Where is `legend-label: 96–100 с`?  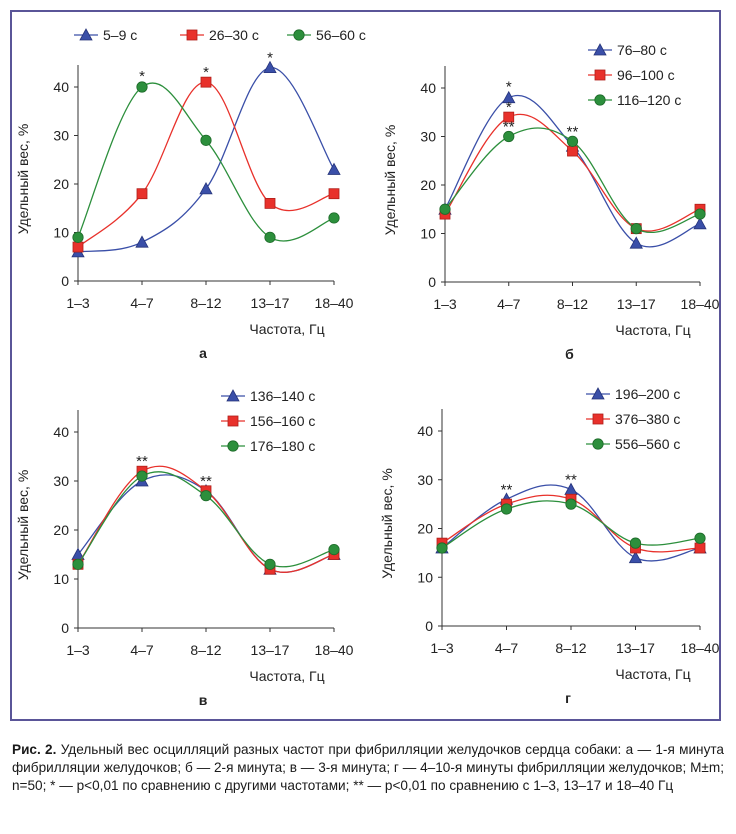 legend-label: 96–100 с is located at coordinates (646, 75).